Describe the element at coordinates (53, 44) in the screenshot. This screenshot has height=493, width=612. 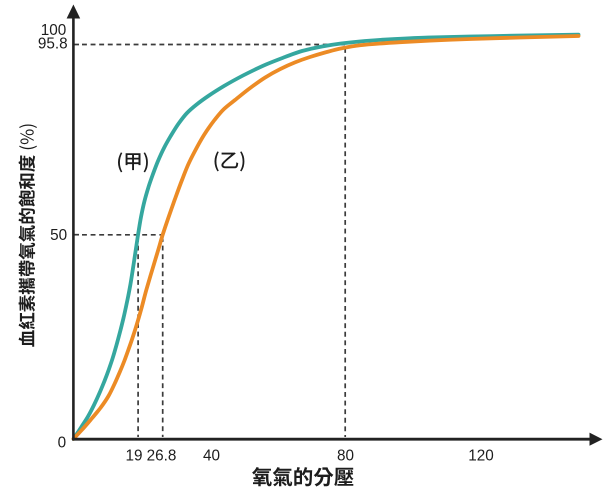
I see `svg-text: 95.8` at that location.